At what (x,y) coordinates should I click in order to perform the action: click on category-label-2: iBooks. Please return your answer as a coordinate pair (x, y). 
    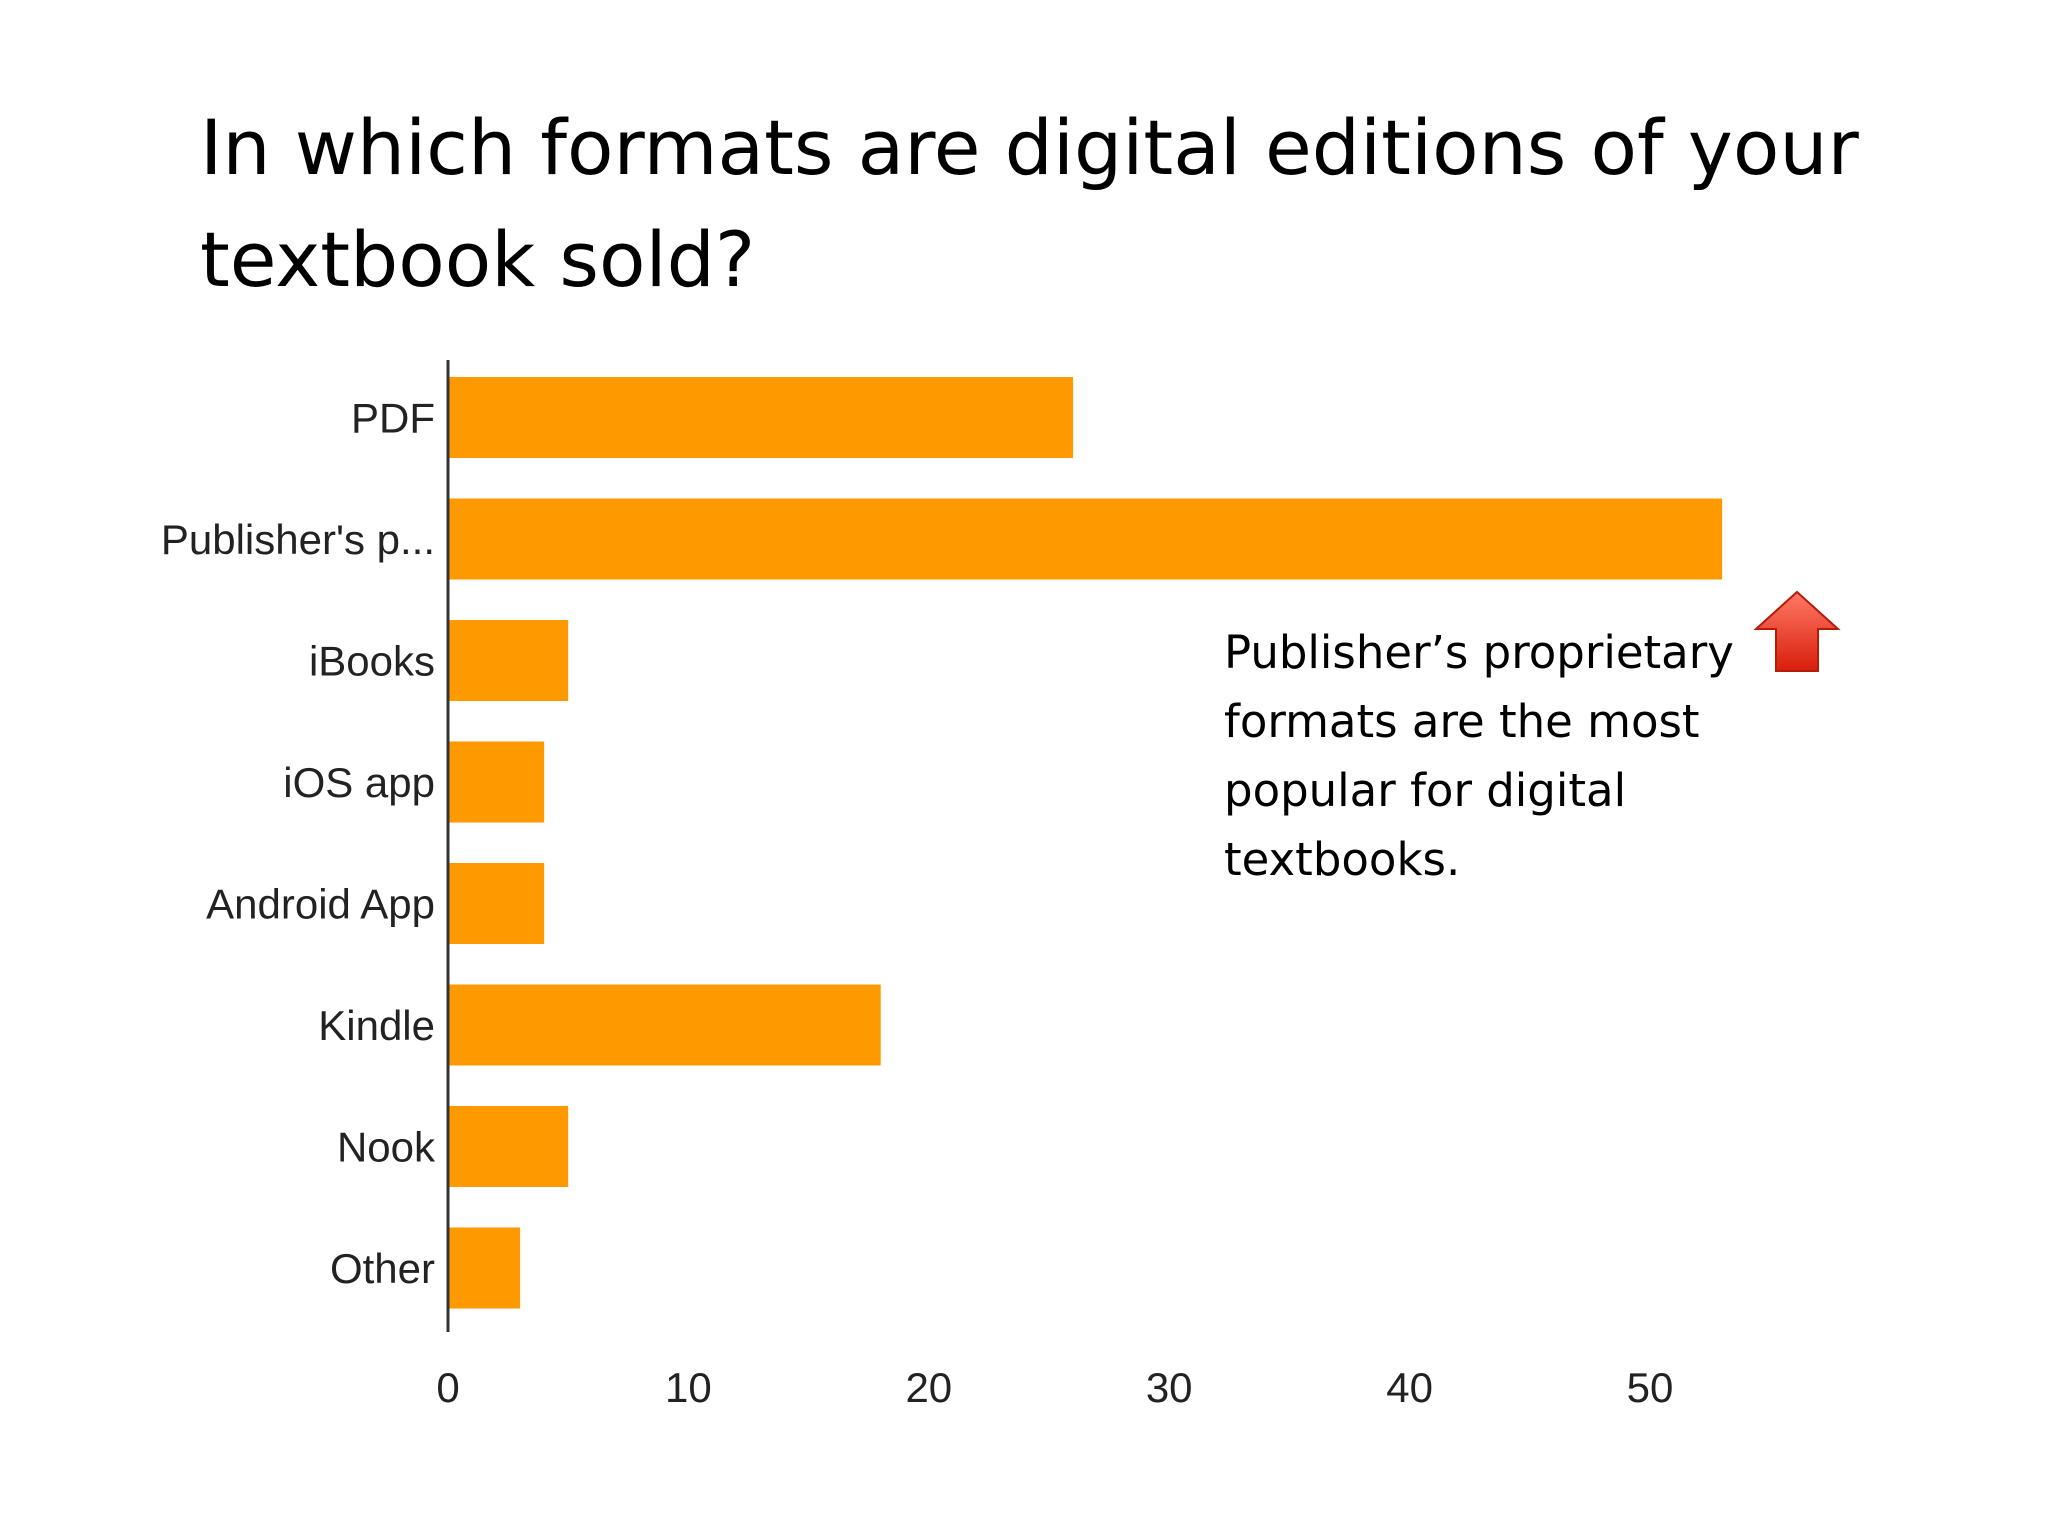
    Looking at the image, I should click on (372, 661).